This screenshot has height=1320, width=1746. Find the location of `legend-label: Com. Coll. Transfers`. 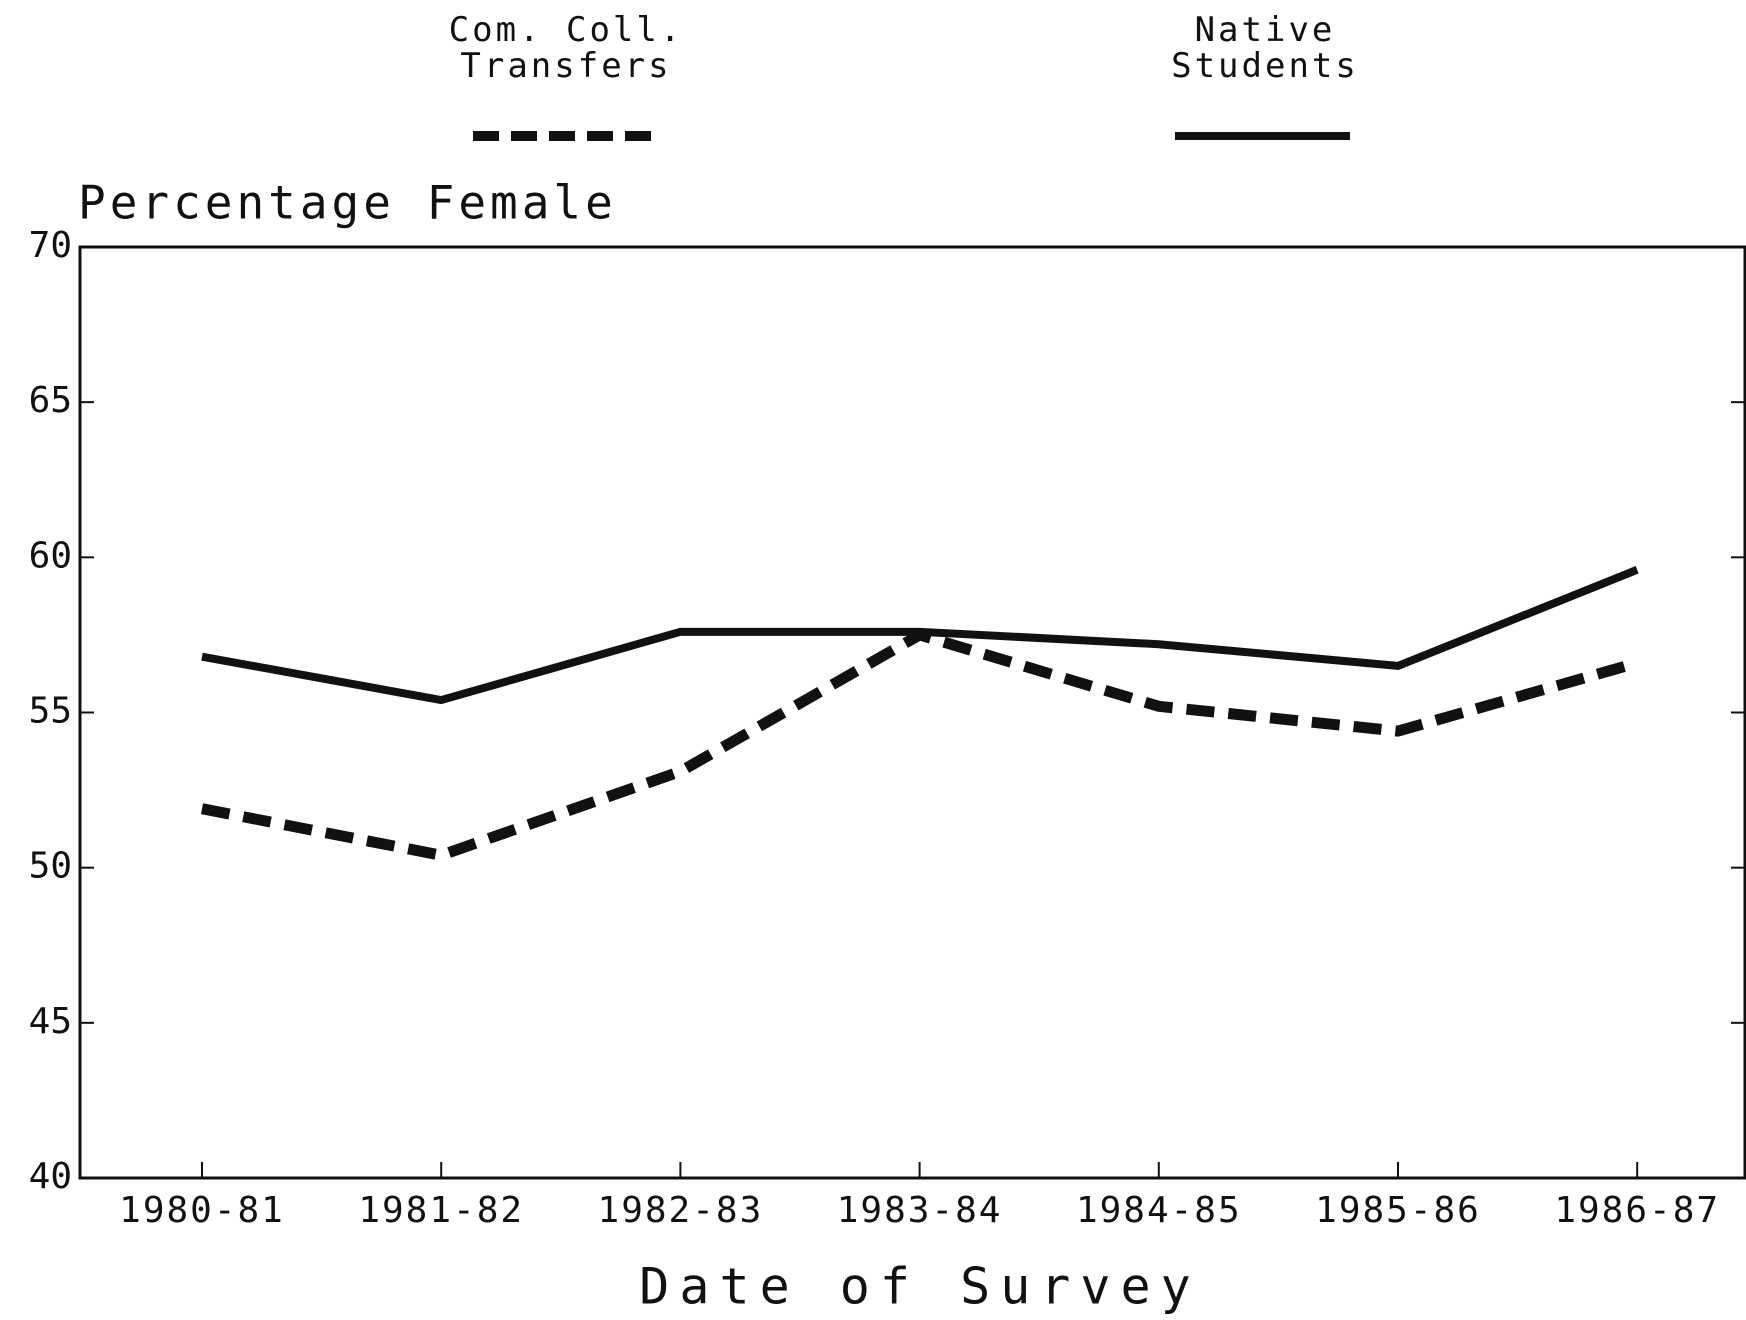

legend-label: Com. Coll. Transfers is located at coordinates (566, 48).